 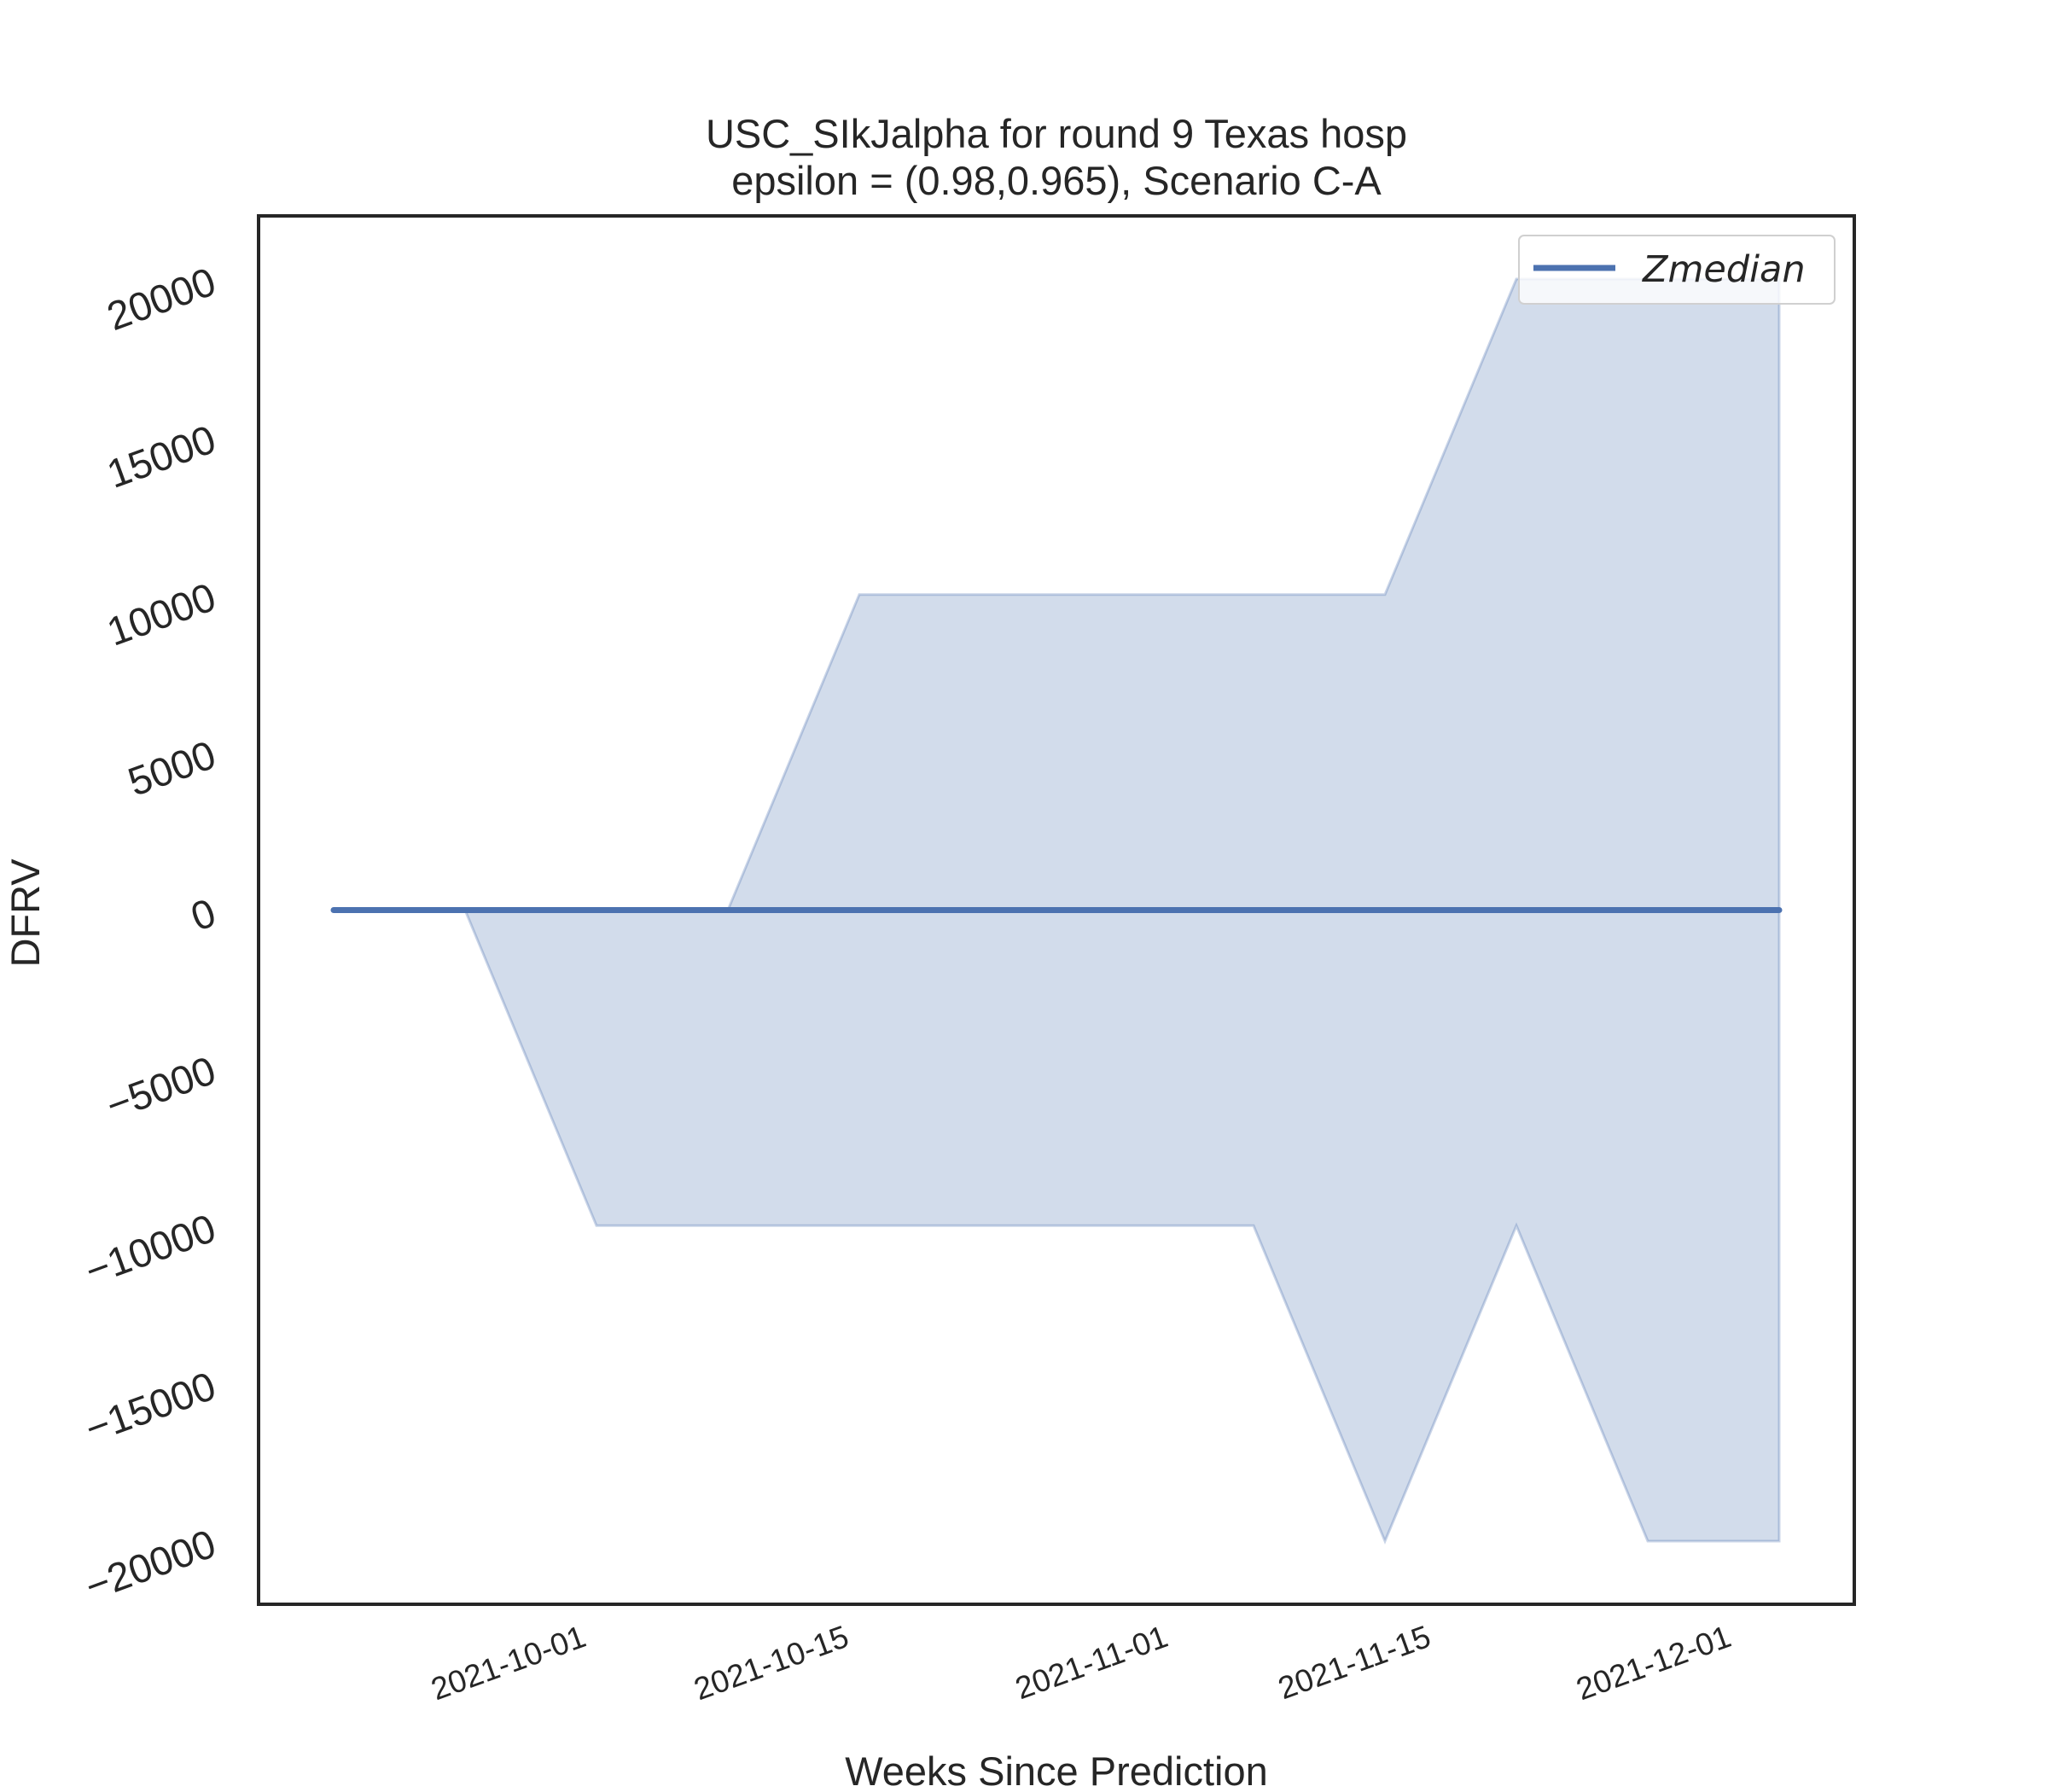 What do you see at coordinates (160, 1087) in the screenshot?
I see `y-tick-label: −5000` at bounding box center [160, 1087].